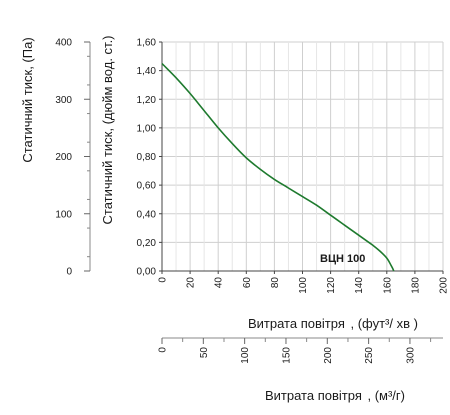  I want to click on x-m3h-tick-label: 200, so click(328, 355).